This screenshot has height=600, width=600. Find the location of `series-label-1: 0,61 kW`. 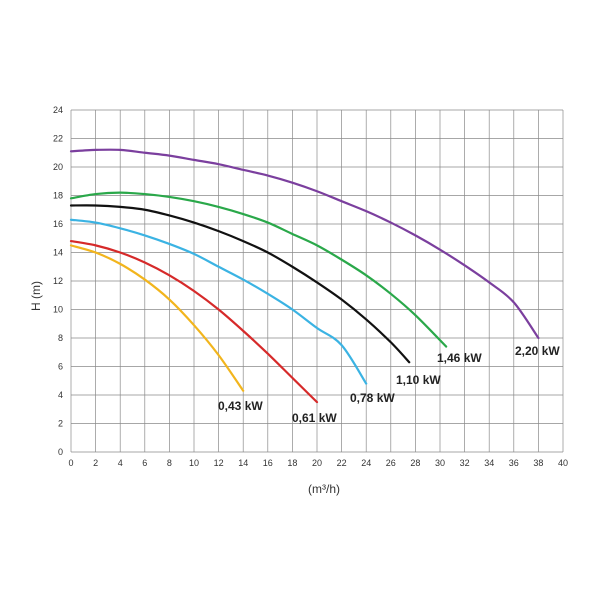

series-label-1: 0,61 kW is located at coordinates (314, 418).